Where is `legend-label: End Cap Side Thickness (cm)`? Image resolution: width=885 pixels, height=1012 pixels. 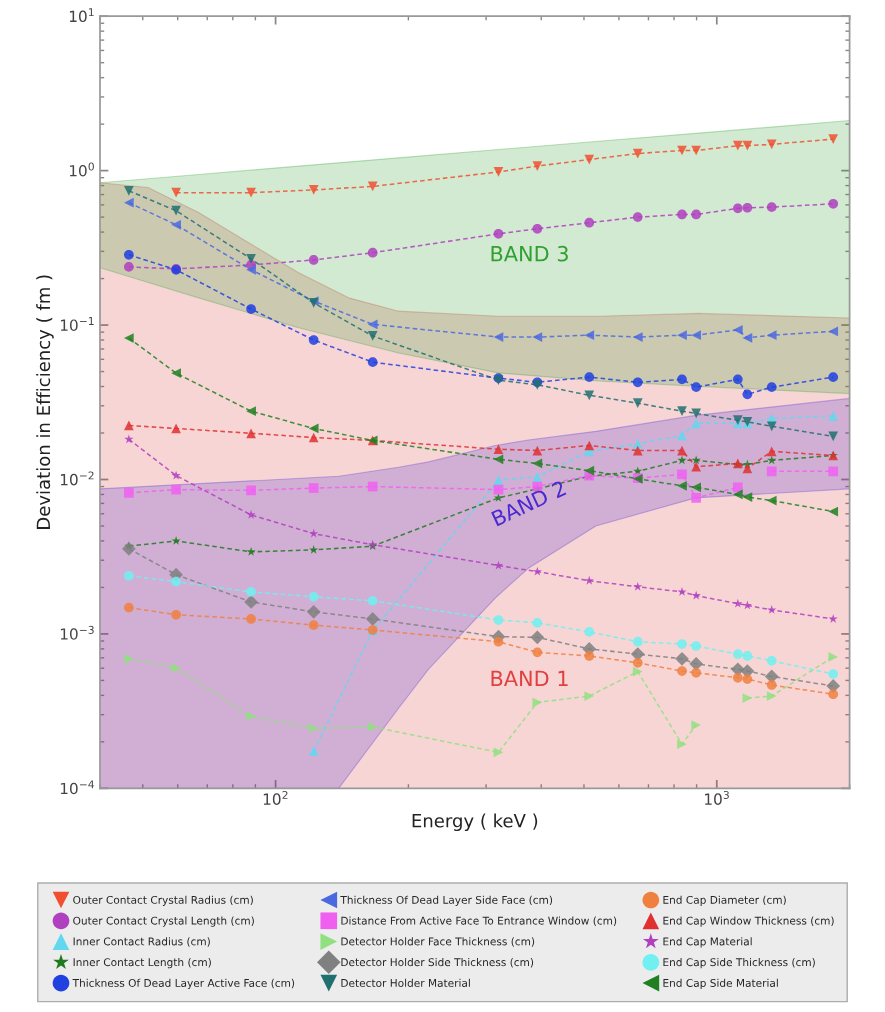
legend-label: End Cap Side Thickness (cm) is located at coordinates (739, 963).